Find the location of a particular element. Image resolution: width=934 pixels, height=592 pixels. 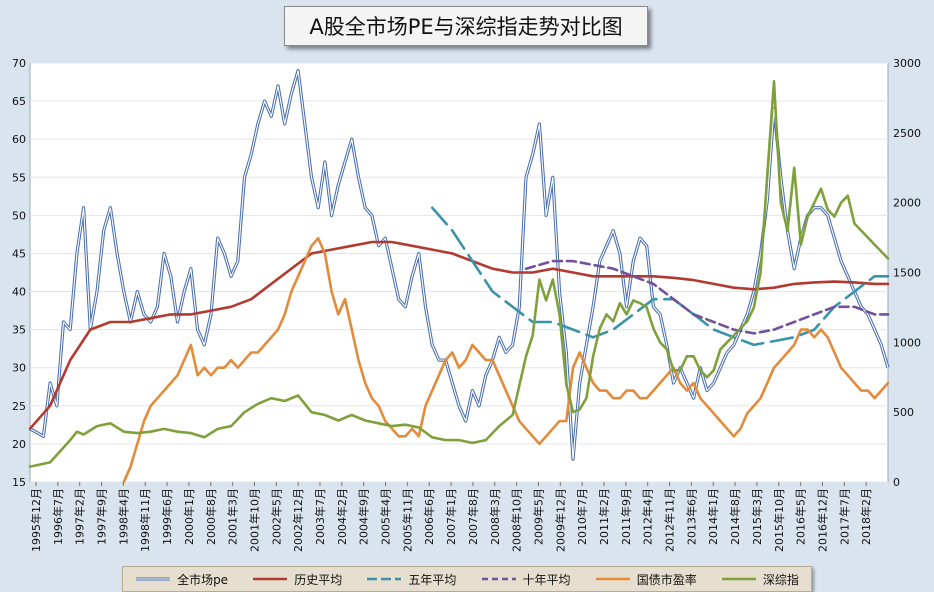

x-tick-label: 1998年11月 is located at coordinates (145, 520).